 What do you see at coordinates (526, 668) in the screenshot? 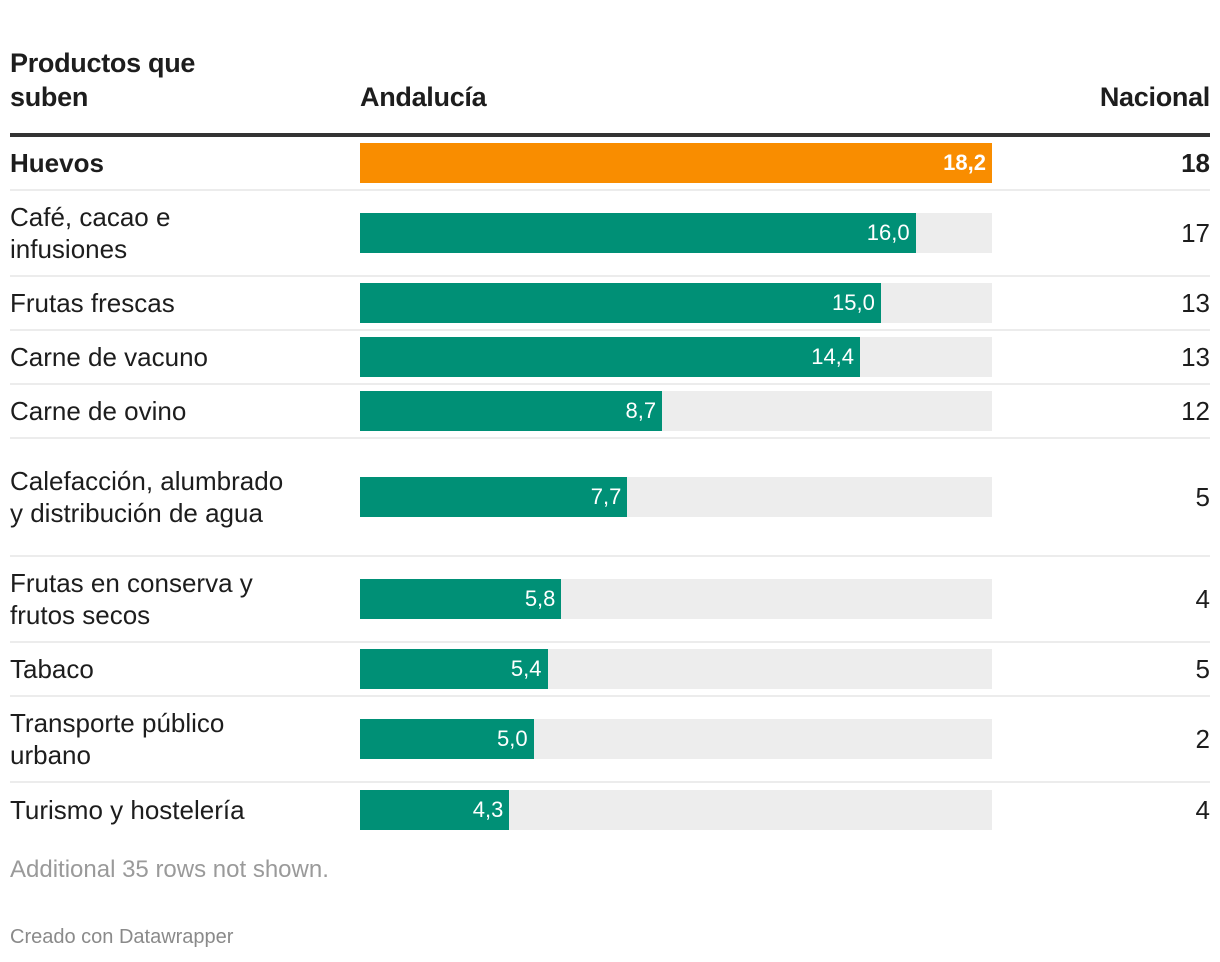
I see `andalucia-value: 5,4` at bounding box center [526, 668].